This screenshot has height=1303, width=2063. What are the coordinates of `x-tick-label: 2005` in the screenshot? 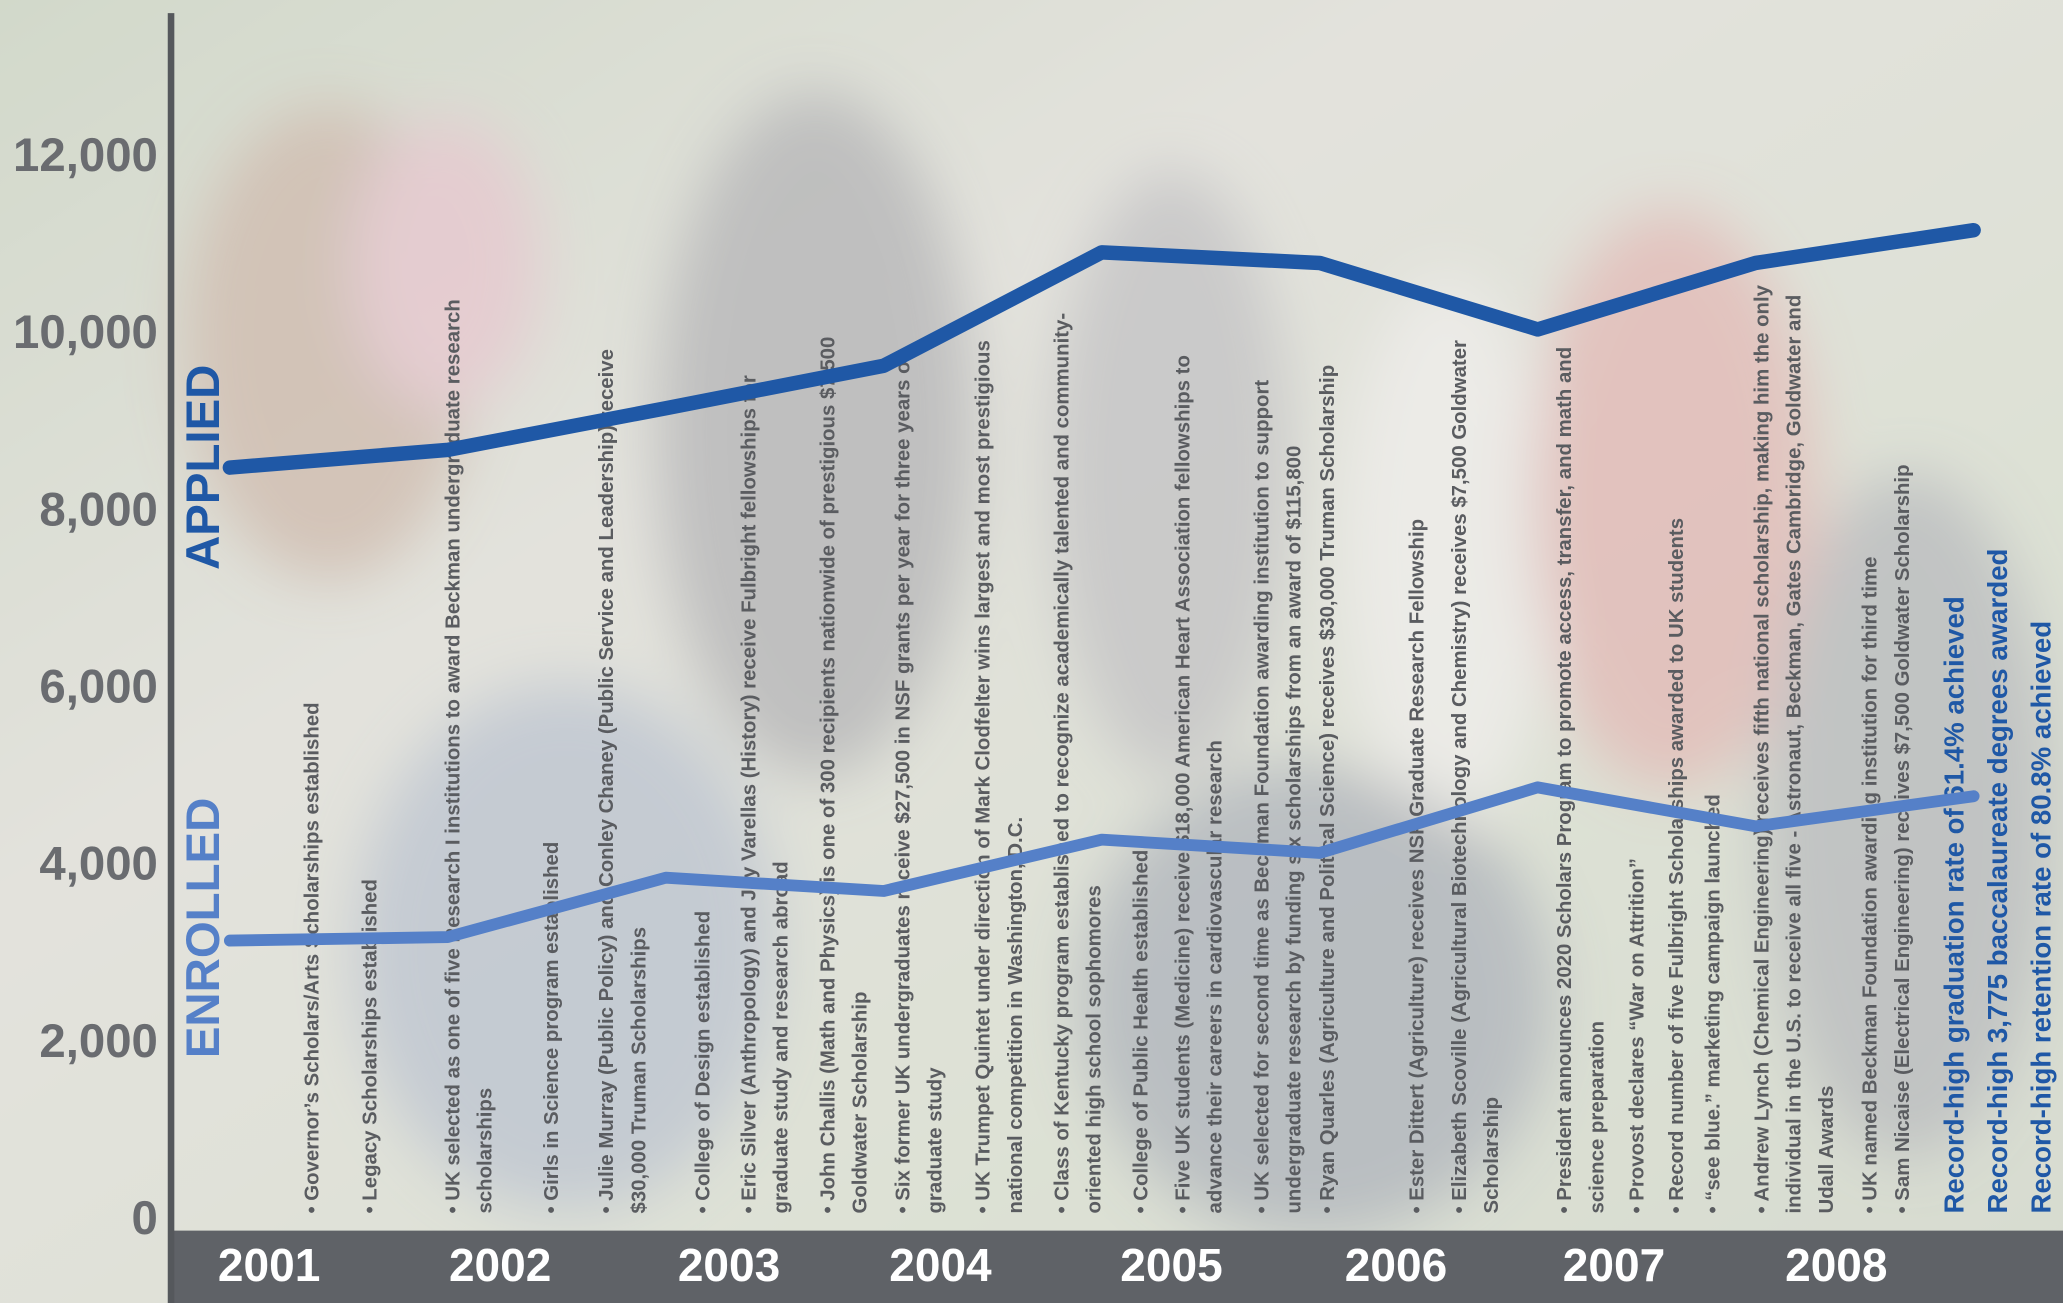 It's located at (1171, 1265).